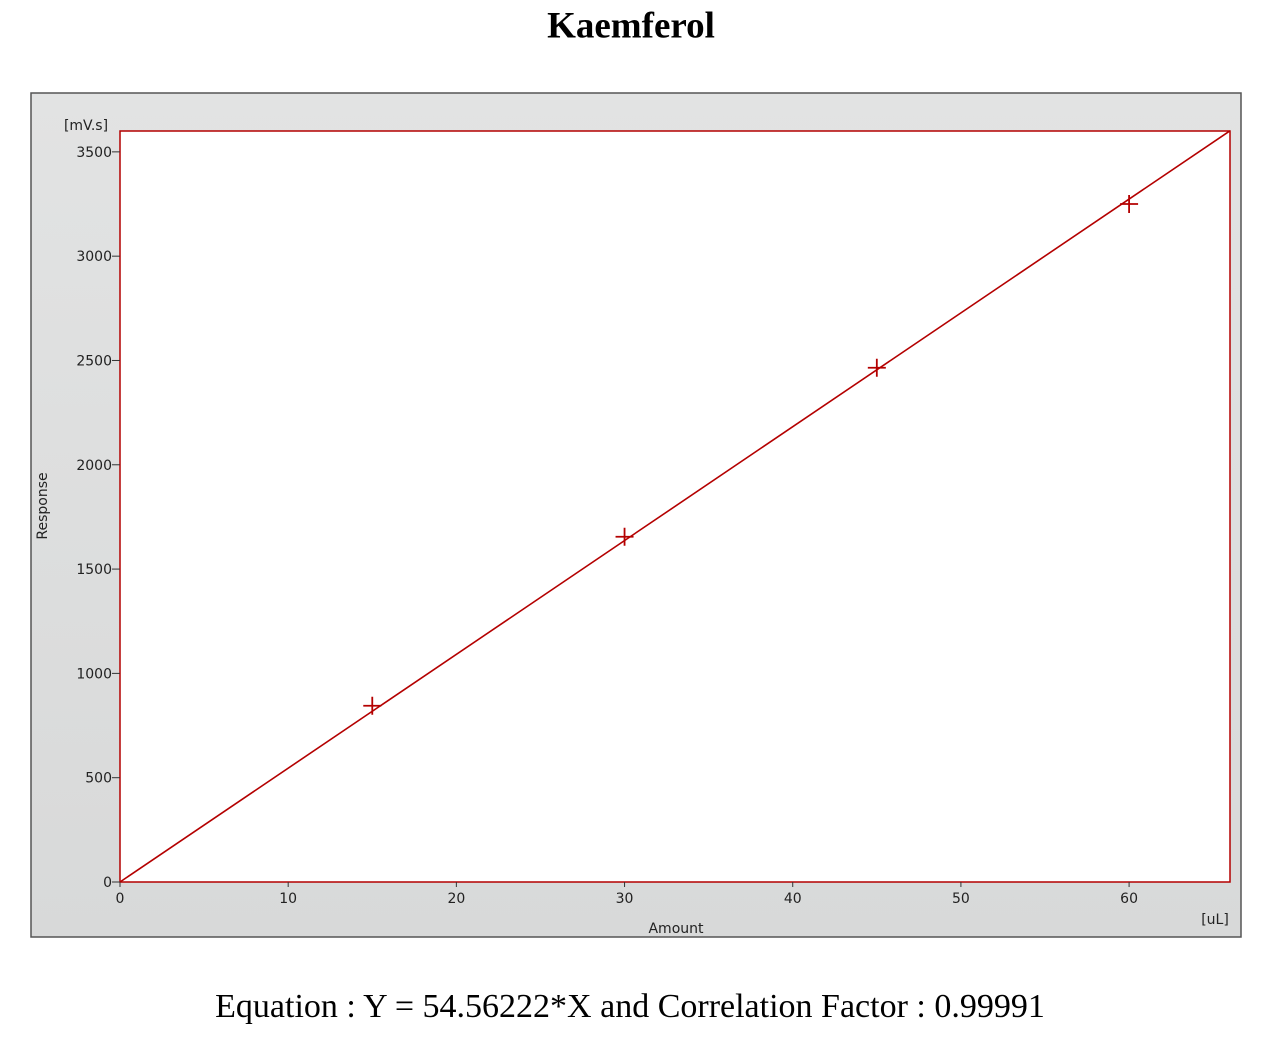 Image resolution: width=1269 pixels, height=1044 pixels. Describe the element at coordinates (43, 505) in the screenshot. I see `y-axis-label: Response` at that location.